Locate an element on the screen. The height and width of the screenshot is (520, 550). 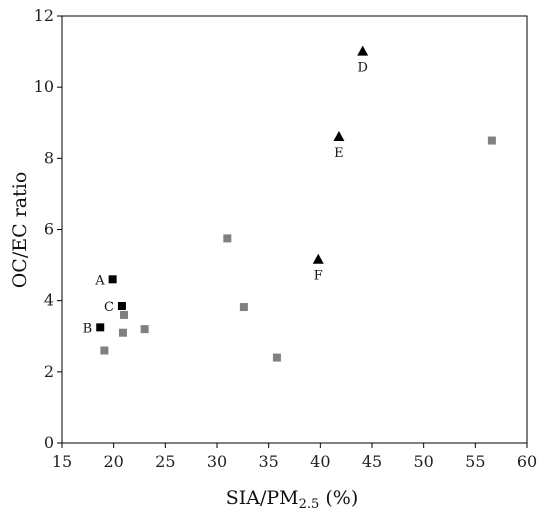
data-point-label: E is located at coordinates (339, 153).